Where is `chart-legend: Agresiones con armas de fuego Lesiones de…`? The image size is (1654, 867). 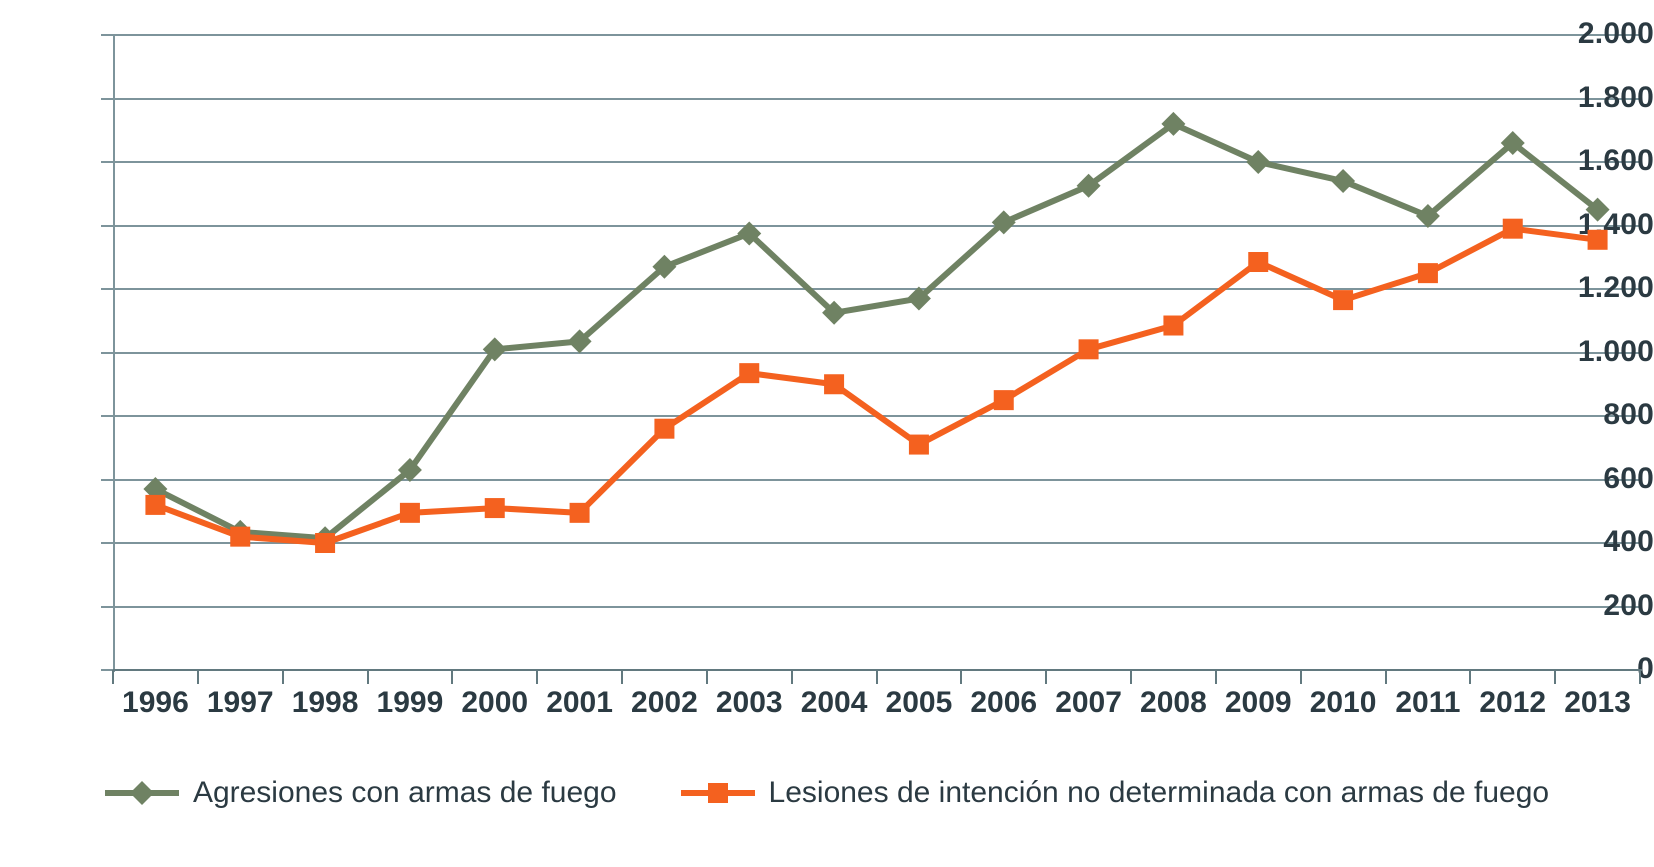 chart-legend: Agresiones con armas de fuego Lesiones de… is located at coordinates (827, 793).